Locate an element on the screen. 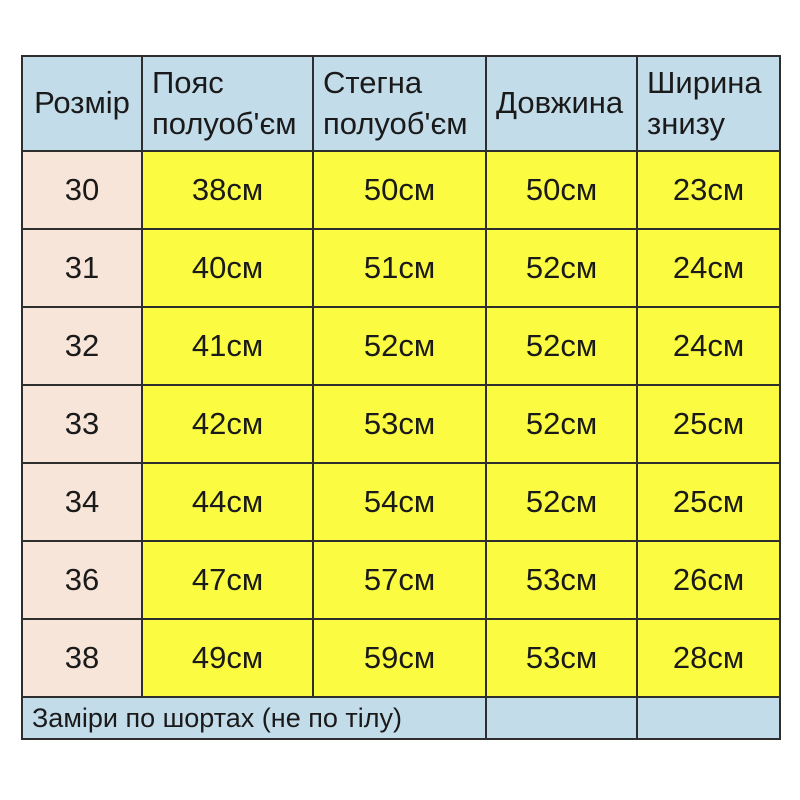  waist-cell: 41см is located at coordinates (227, 346).